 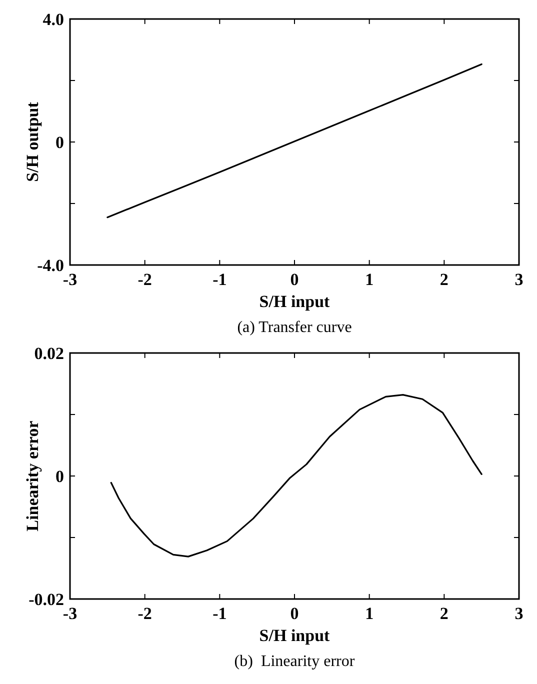 What do you see at coordinates (294, 327) in the screenshot?
I see `text: (a) Transfer curve` at bounding box center [294, 327].